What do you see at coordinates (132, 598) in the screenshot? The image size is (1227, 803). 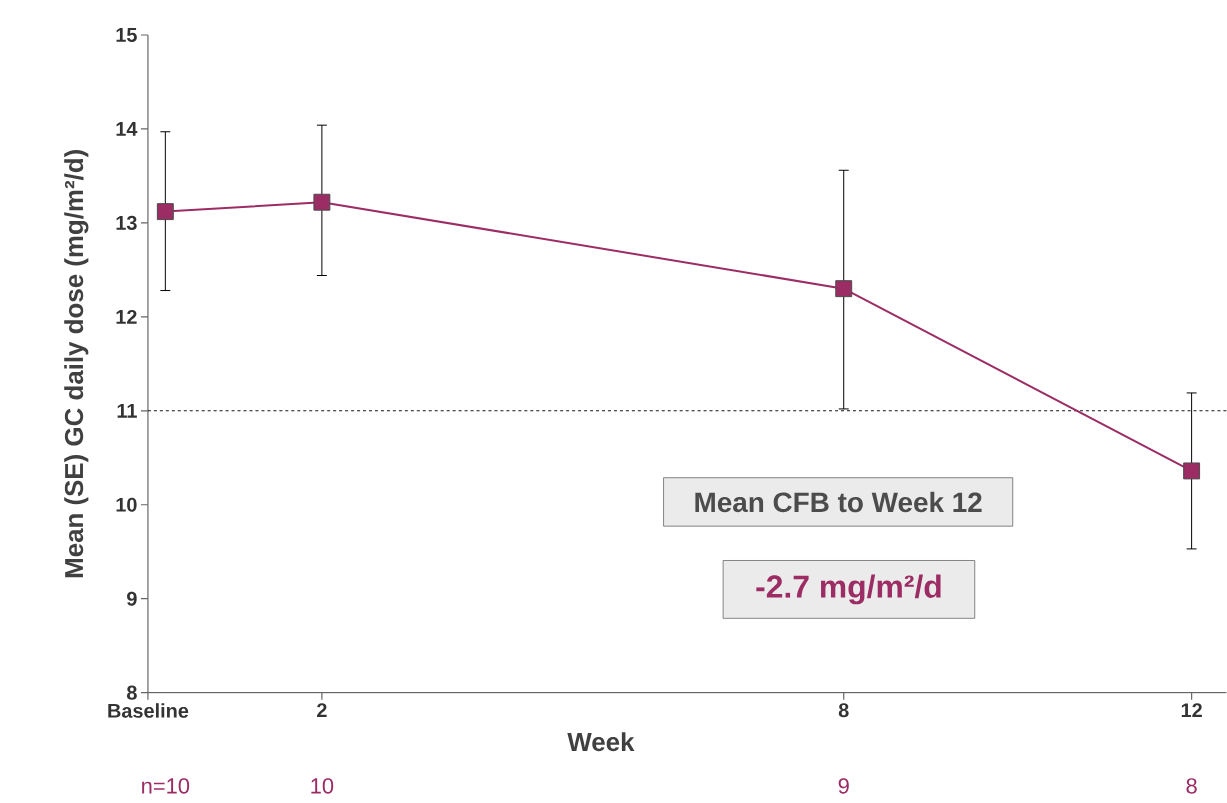 I see `y-tick-label: 9` at bounding box center [132, 598].